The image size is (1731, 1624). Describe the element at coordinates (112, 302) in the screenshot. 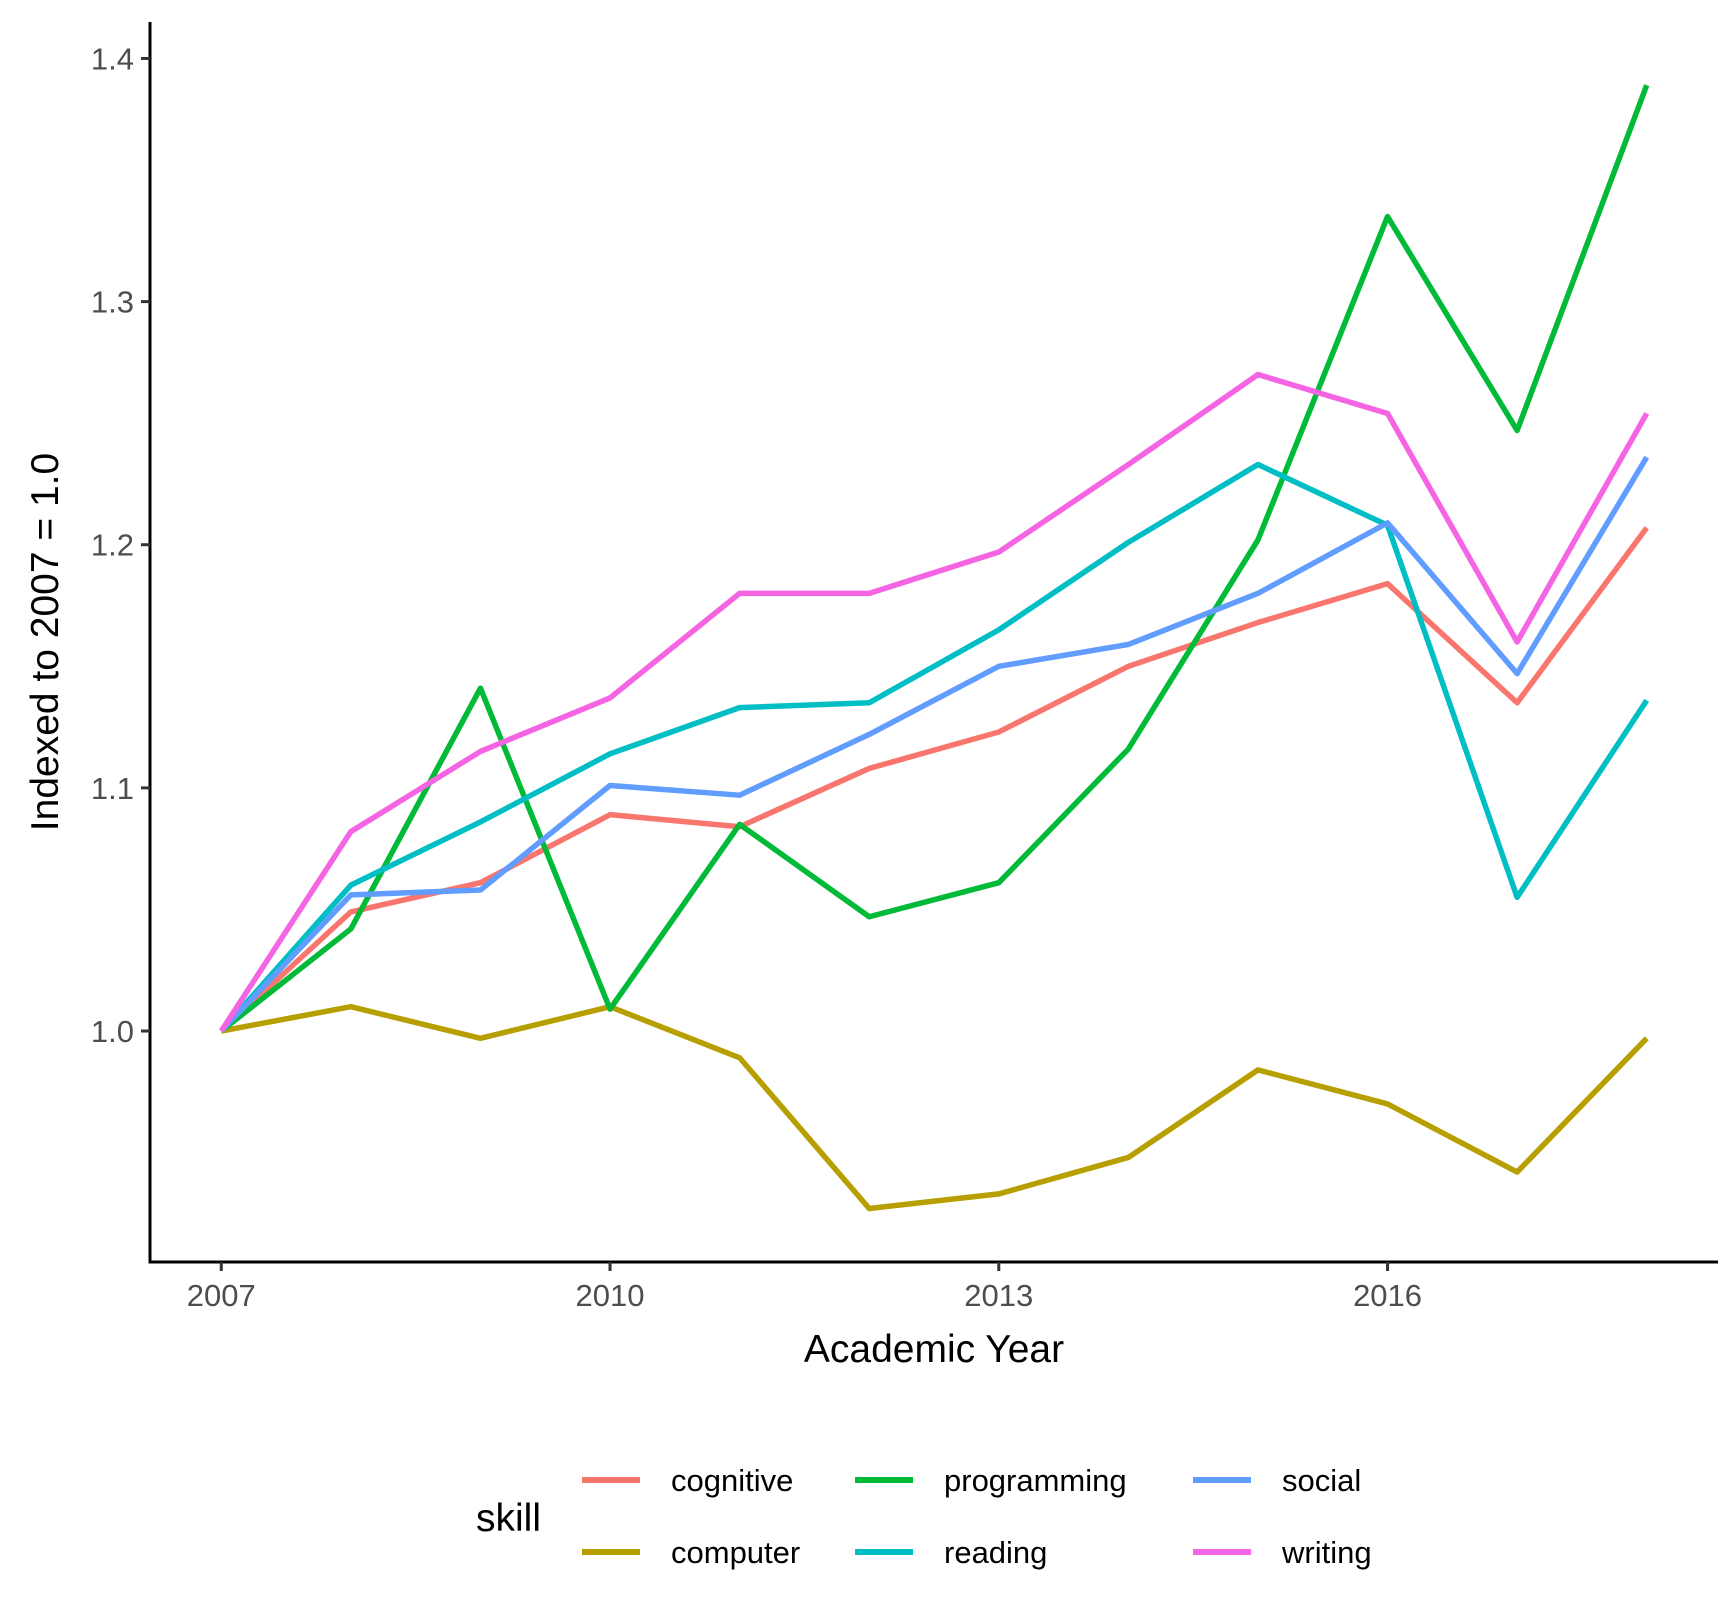

I see `y-tick-label: 1.3` at that location.